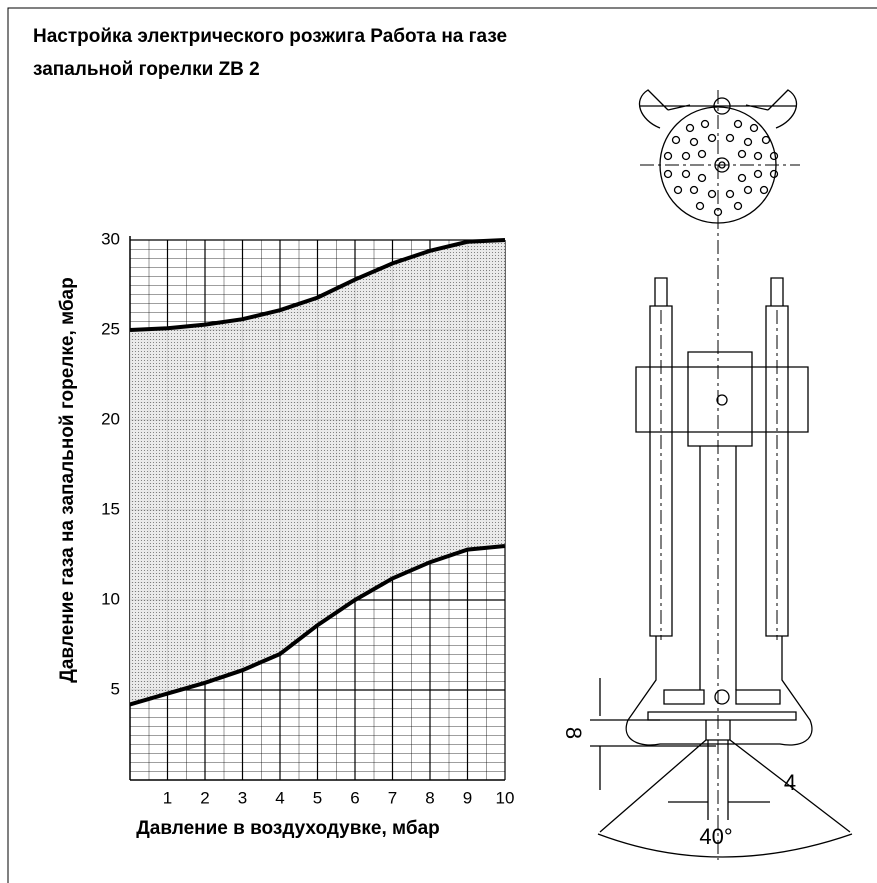  What do you see at coordinates (392, 797) in the screenshot?
I see `x-tick-label: 7` at bounding box center [392, 797].